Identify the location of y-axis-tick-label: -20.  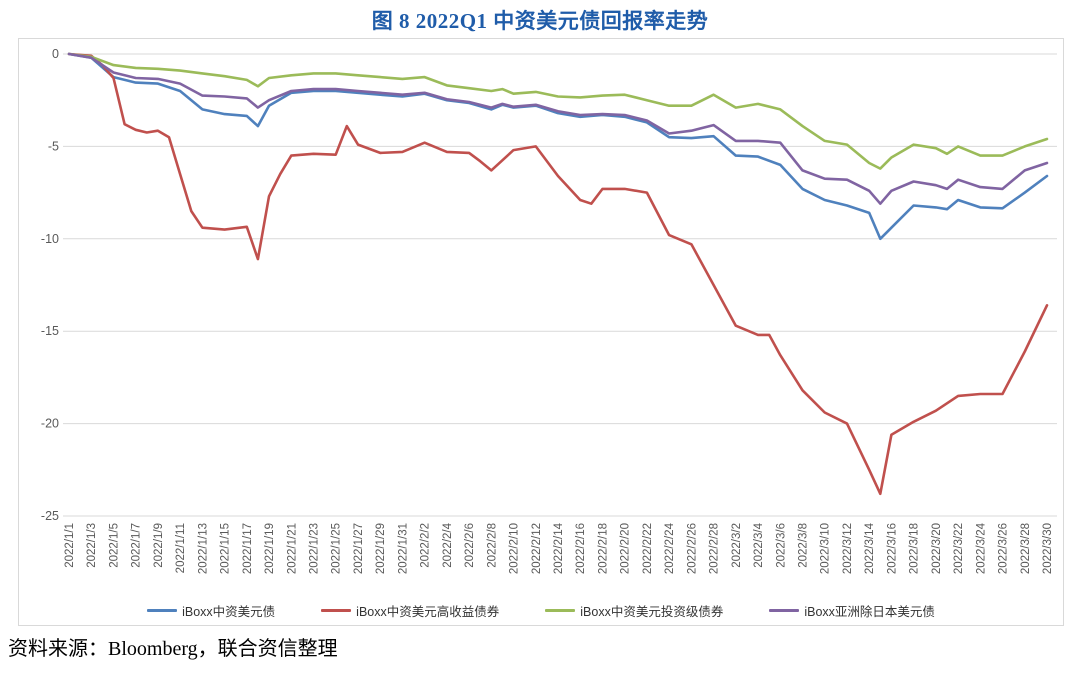
(50, 424).